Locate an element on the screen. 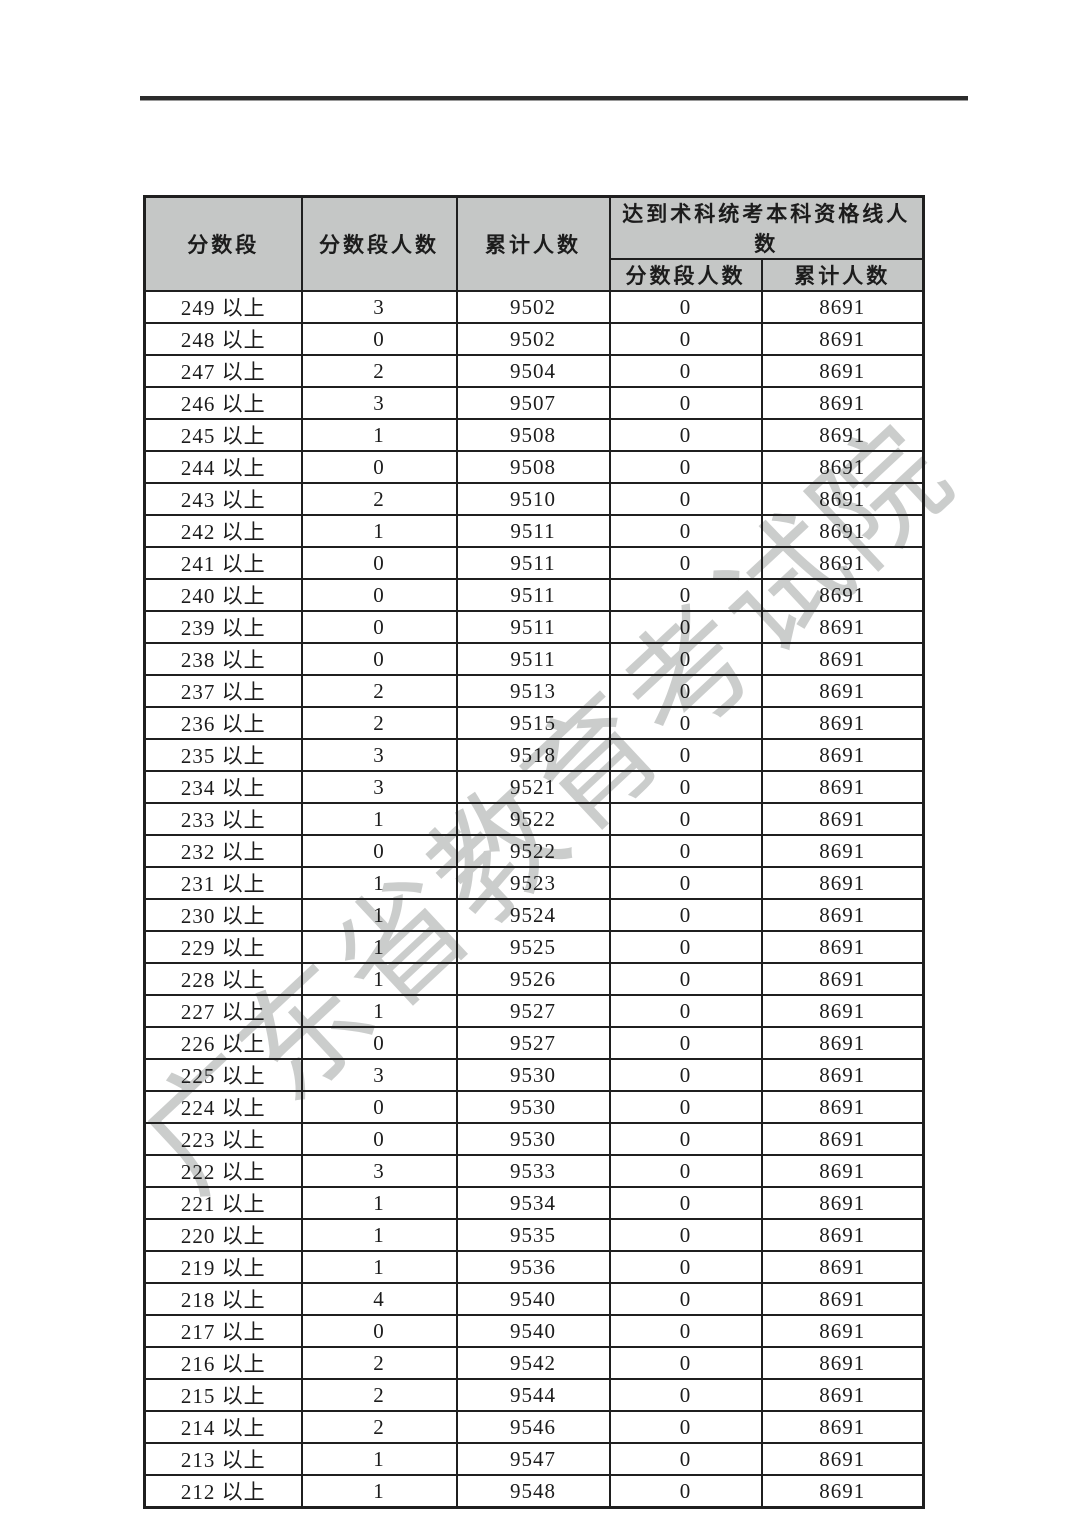  table-row: 237 以上 2 9513 0 8691 is located at coordinates (534, 691).